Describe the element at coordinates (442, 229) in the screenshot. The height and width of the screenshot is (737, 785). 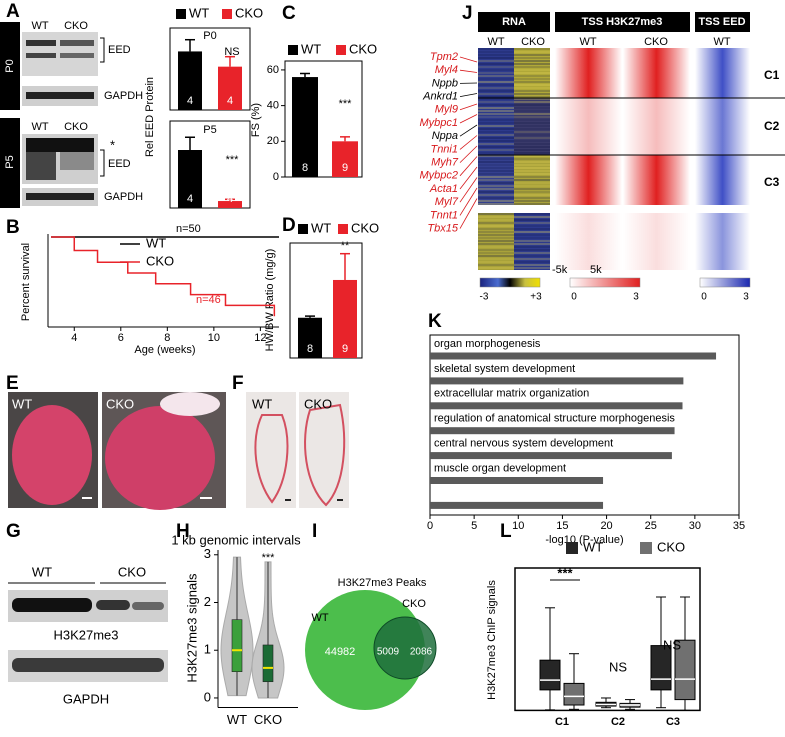
I see `gene-label: Tbx15` at that location.